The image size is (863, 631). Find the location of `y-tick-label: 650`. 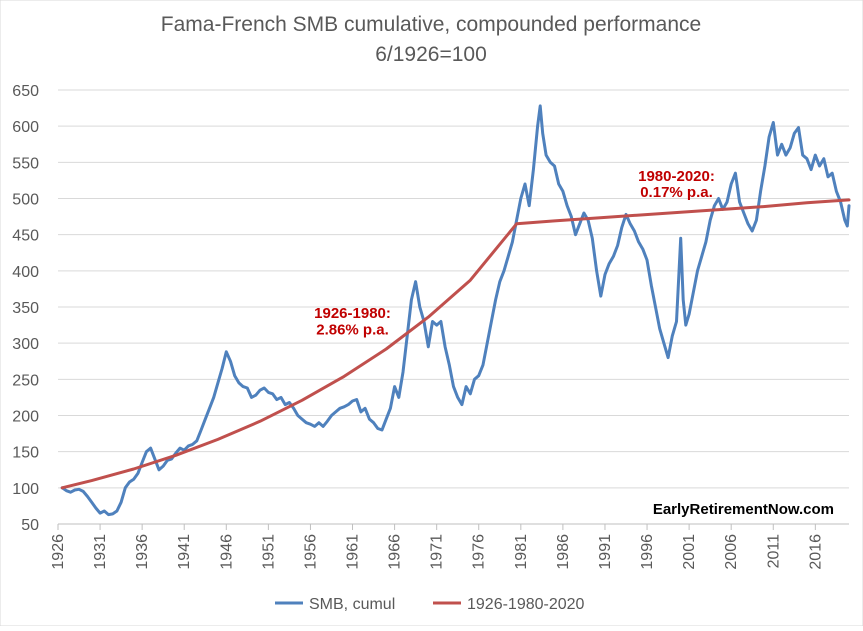

y-tick-label: 650 is located at coordinates (25, 91).